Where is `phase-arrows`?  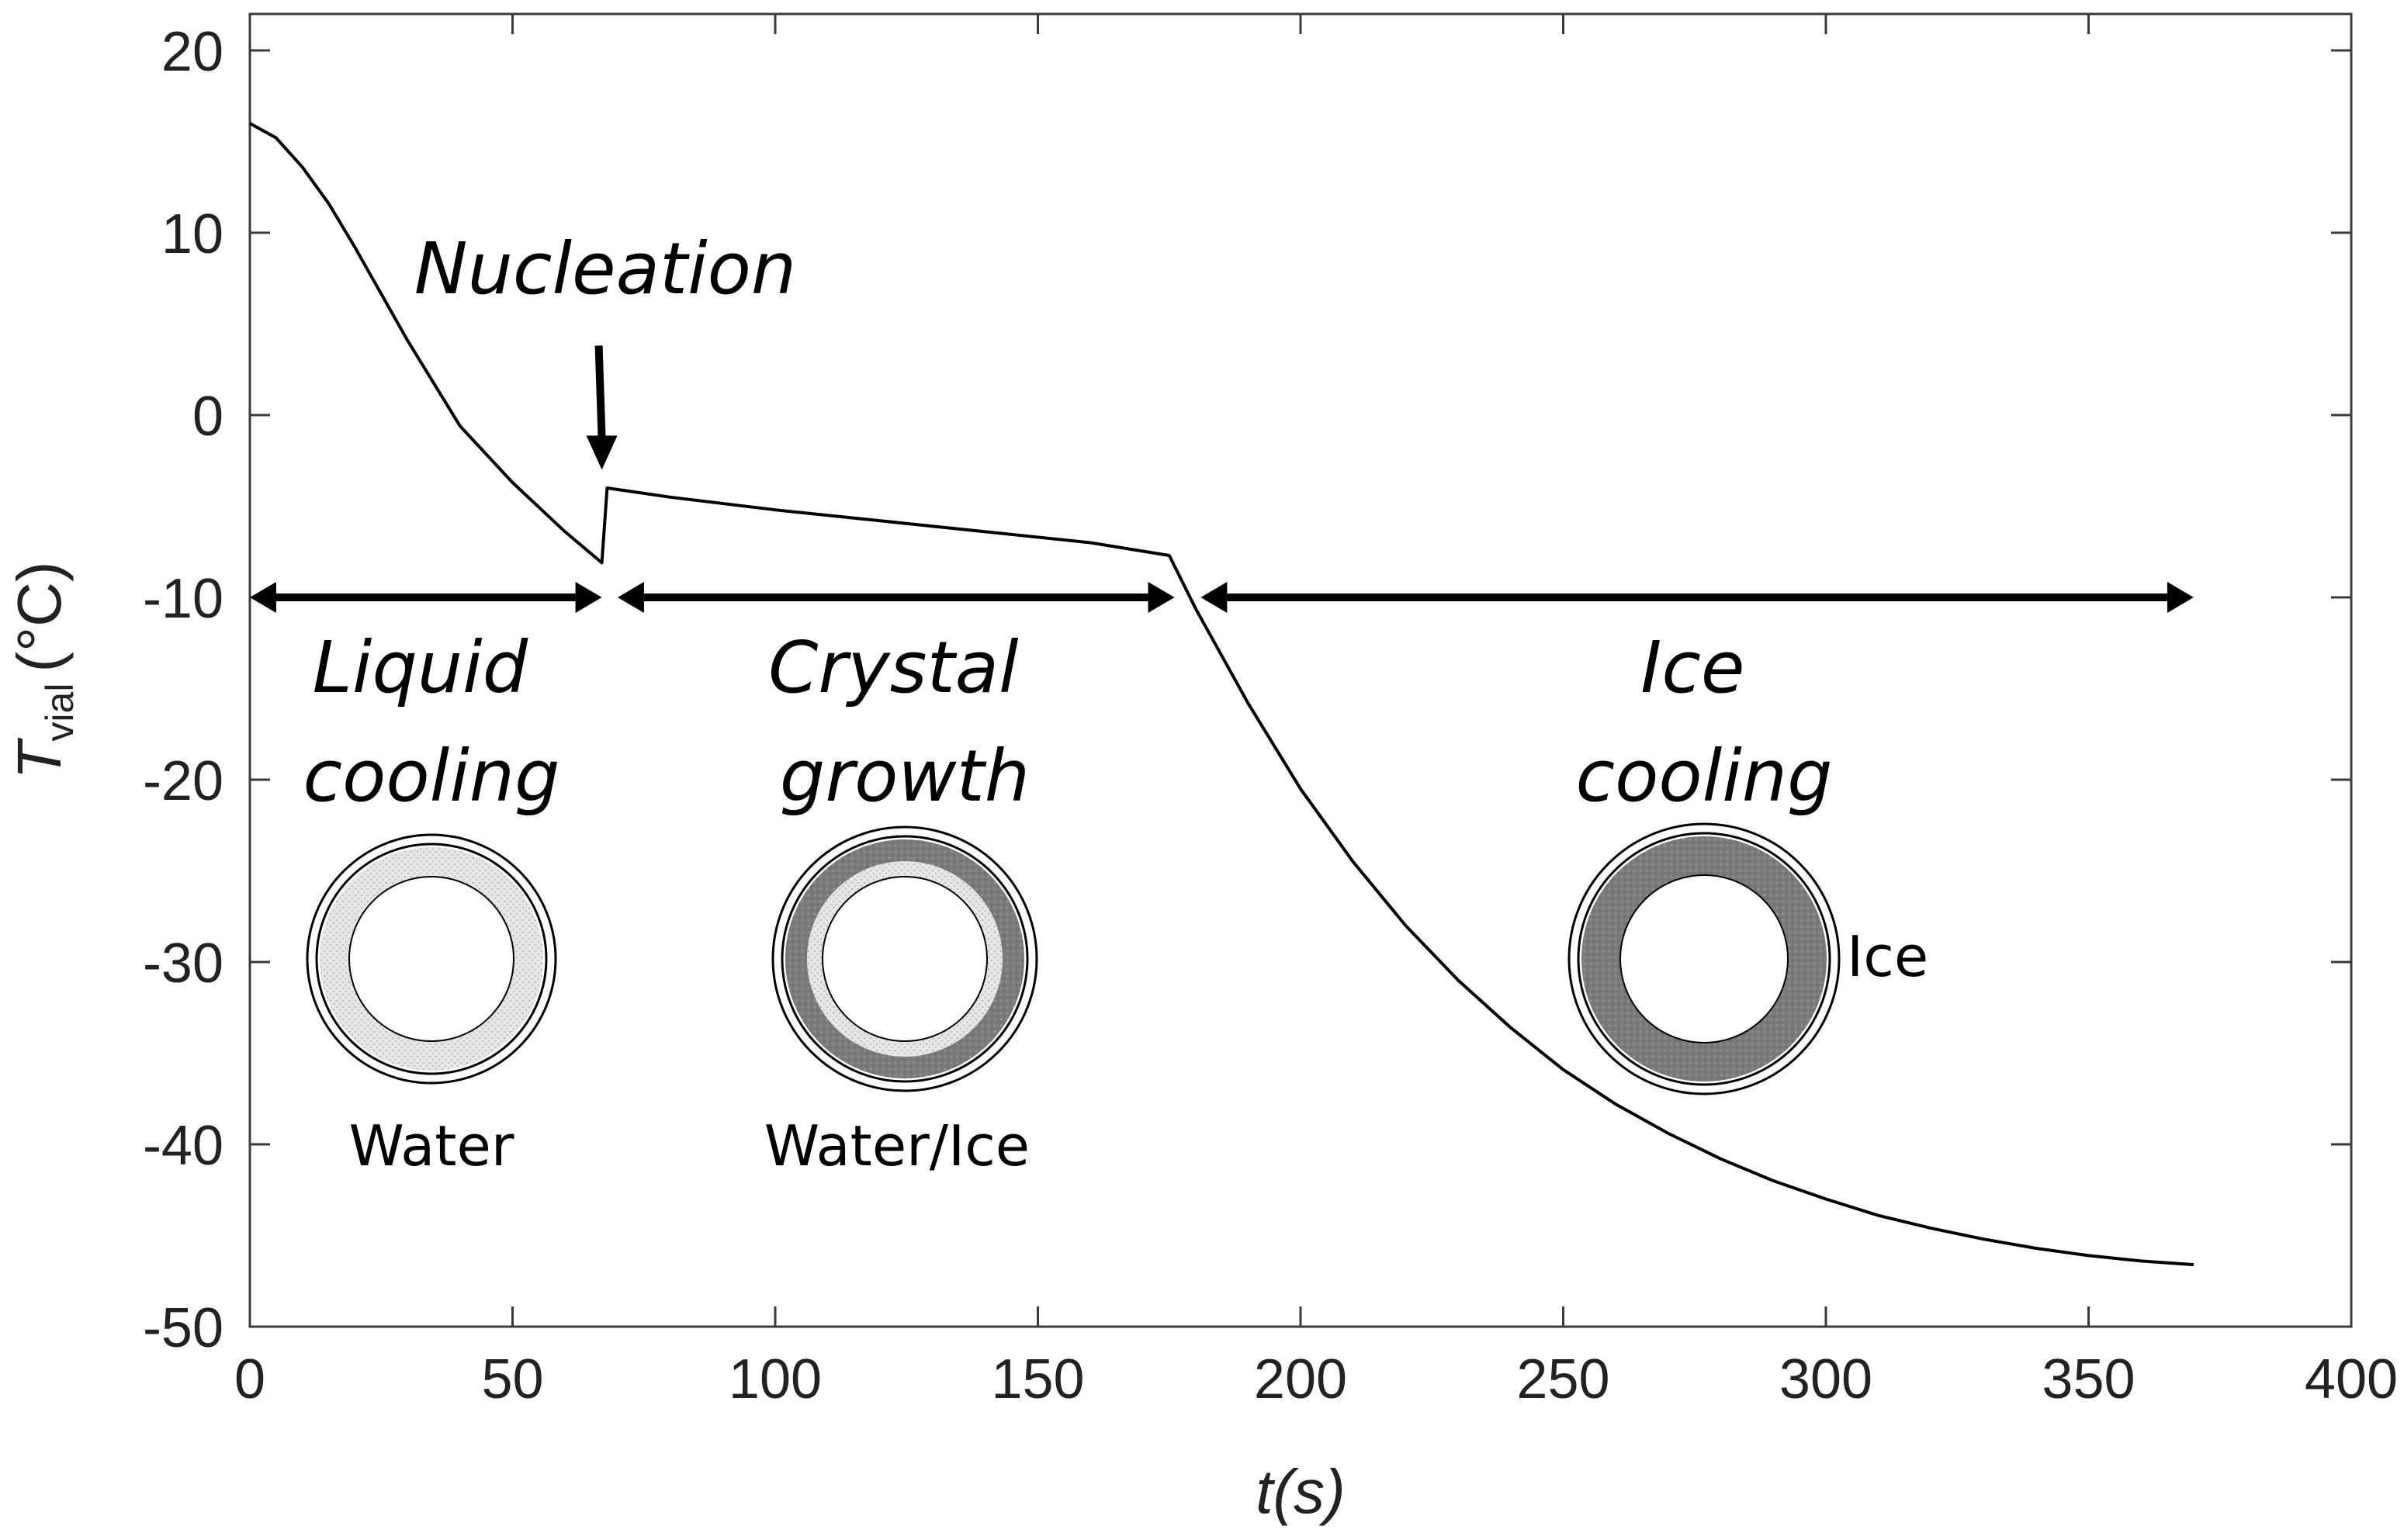
phase-arrows is located at coordinates (1222, 597).